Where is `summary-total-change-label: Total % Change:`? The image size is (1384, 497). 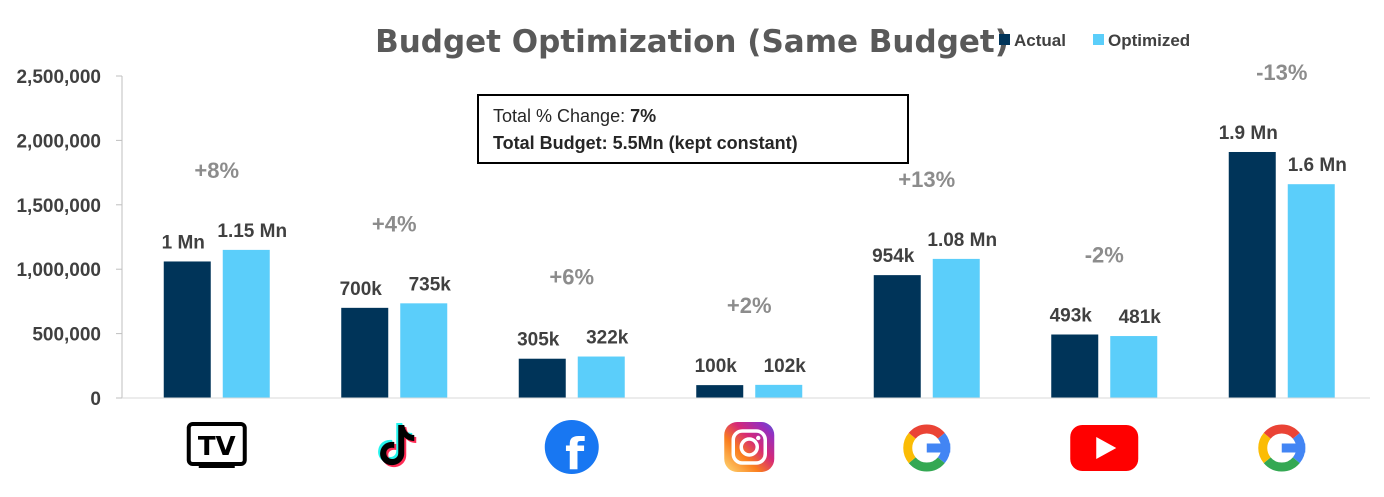
summary-total-change-label: Total % Change: is located at coordinates (561, 116).